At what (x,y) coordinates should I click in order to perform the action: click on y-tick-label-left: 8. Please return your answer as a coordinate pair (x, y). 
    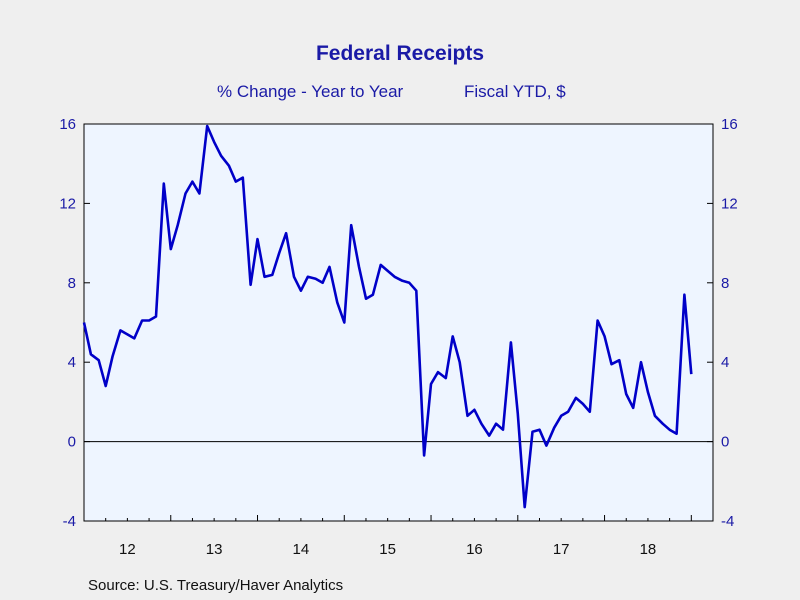
    Looking at the image, I should click on (72, 283).